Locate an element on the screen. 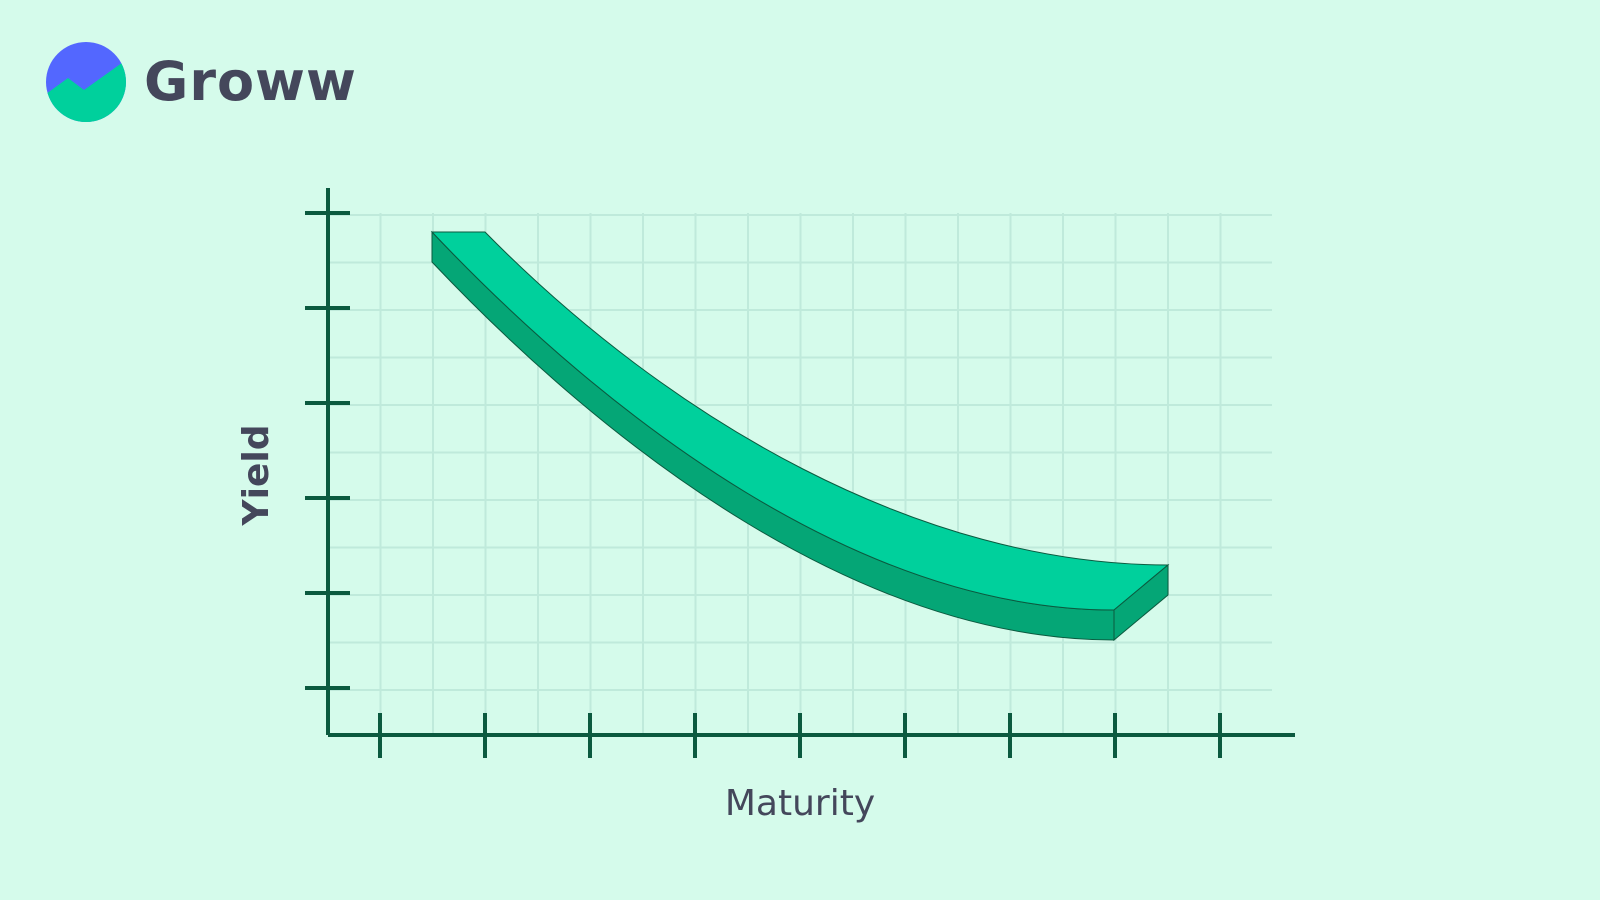  brand-header: Groww is located at coordinates (201, 82).